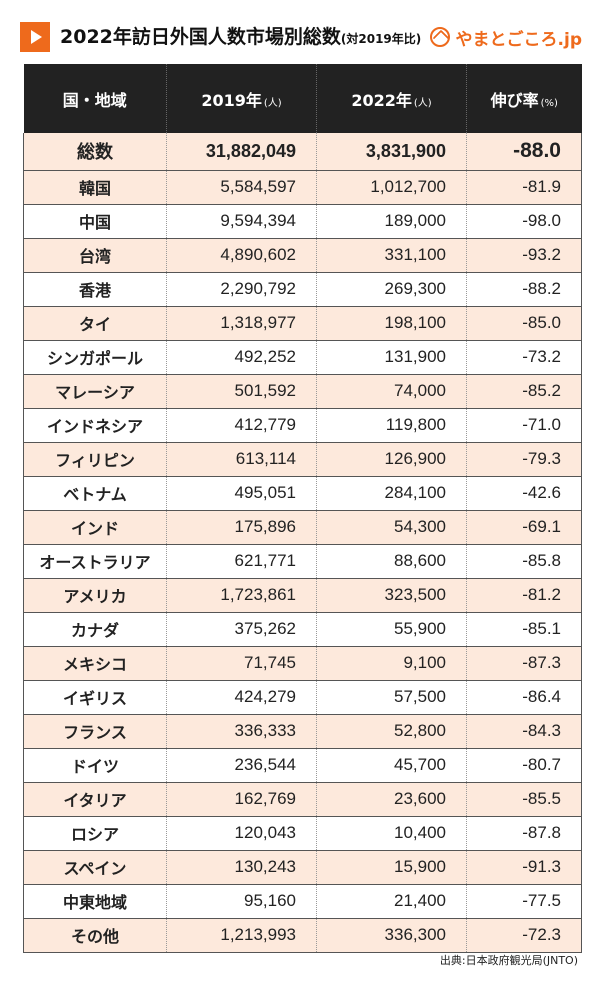 The image size is (600, 982). Describe the element at coordinates (241, 595) in the screenshot. I see `value-2019-cell: 1,723,861` at that location.